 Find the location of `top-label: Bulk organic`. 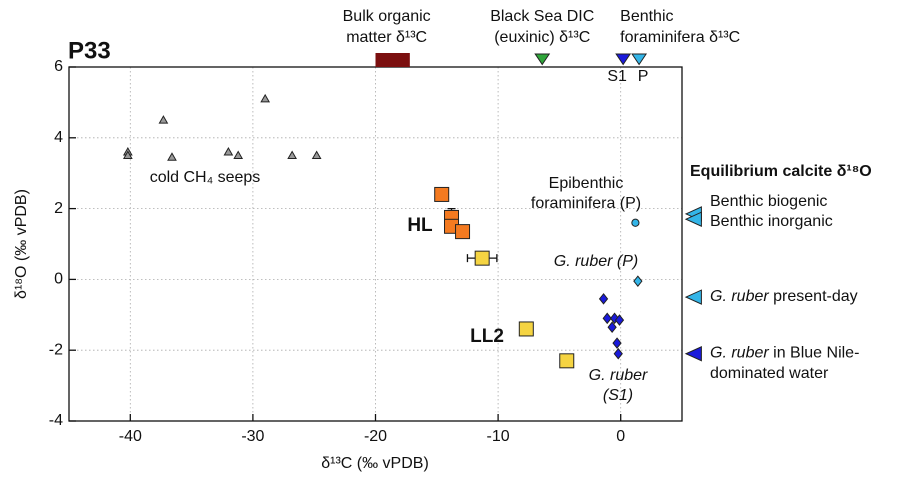

top-label: Bulk organic is located at coordinates (387, 16).